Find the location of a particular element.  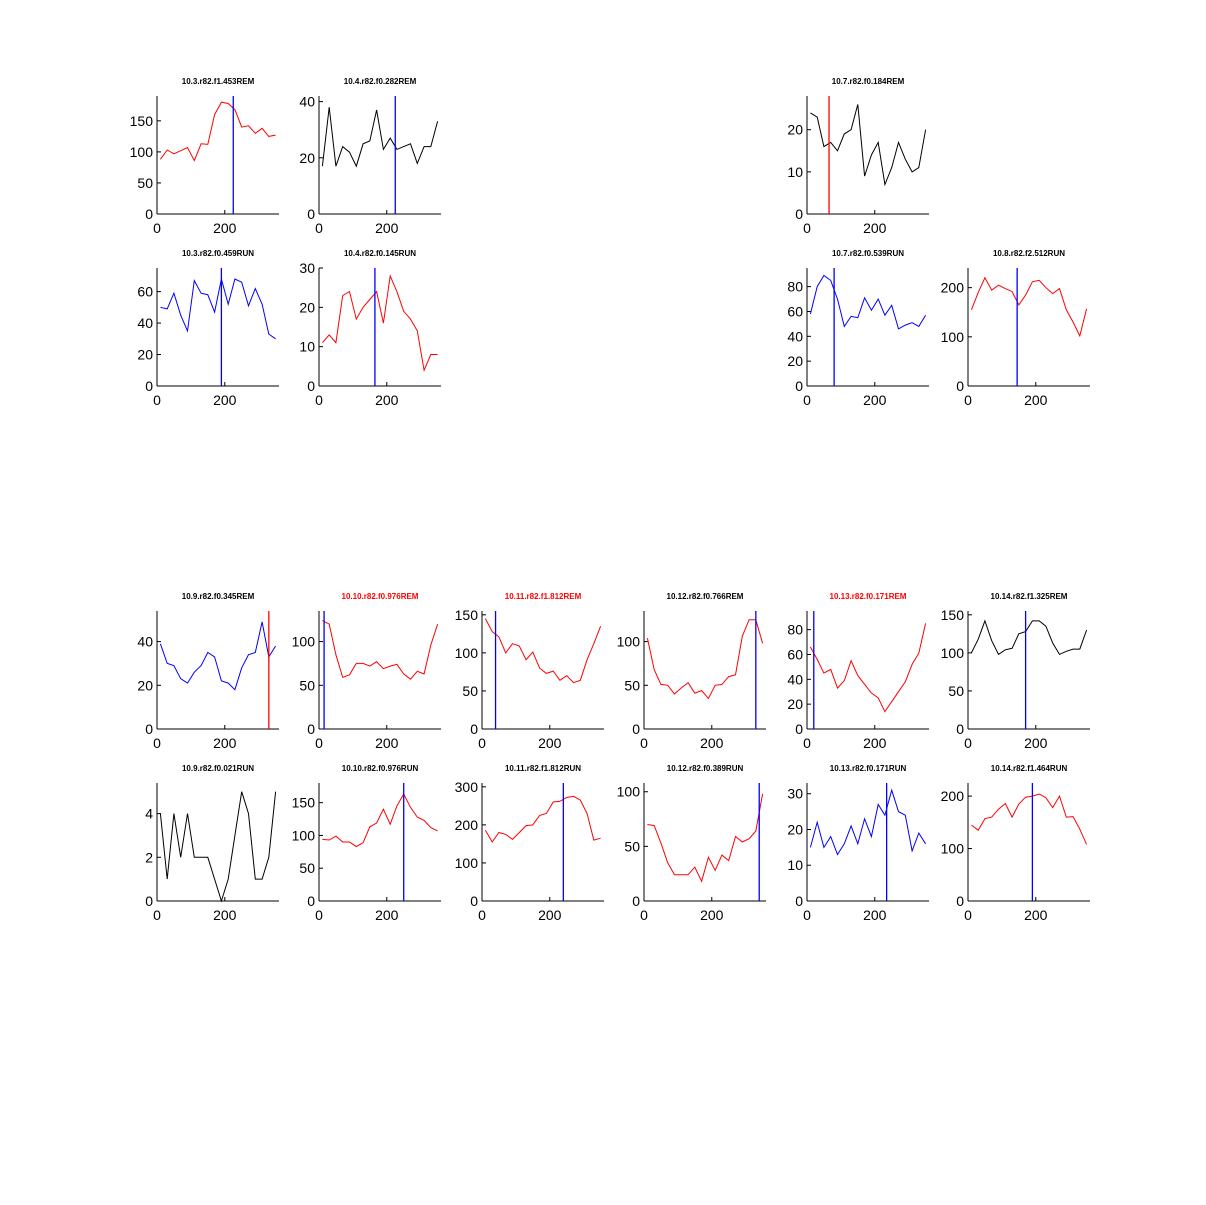

subplot: 10.8.r82.f2.512RUN 0 100 200 0 200 is located at coordinates (1015, 328).